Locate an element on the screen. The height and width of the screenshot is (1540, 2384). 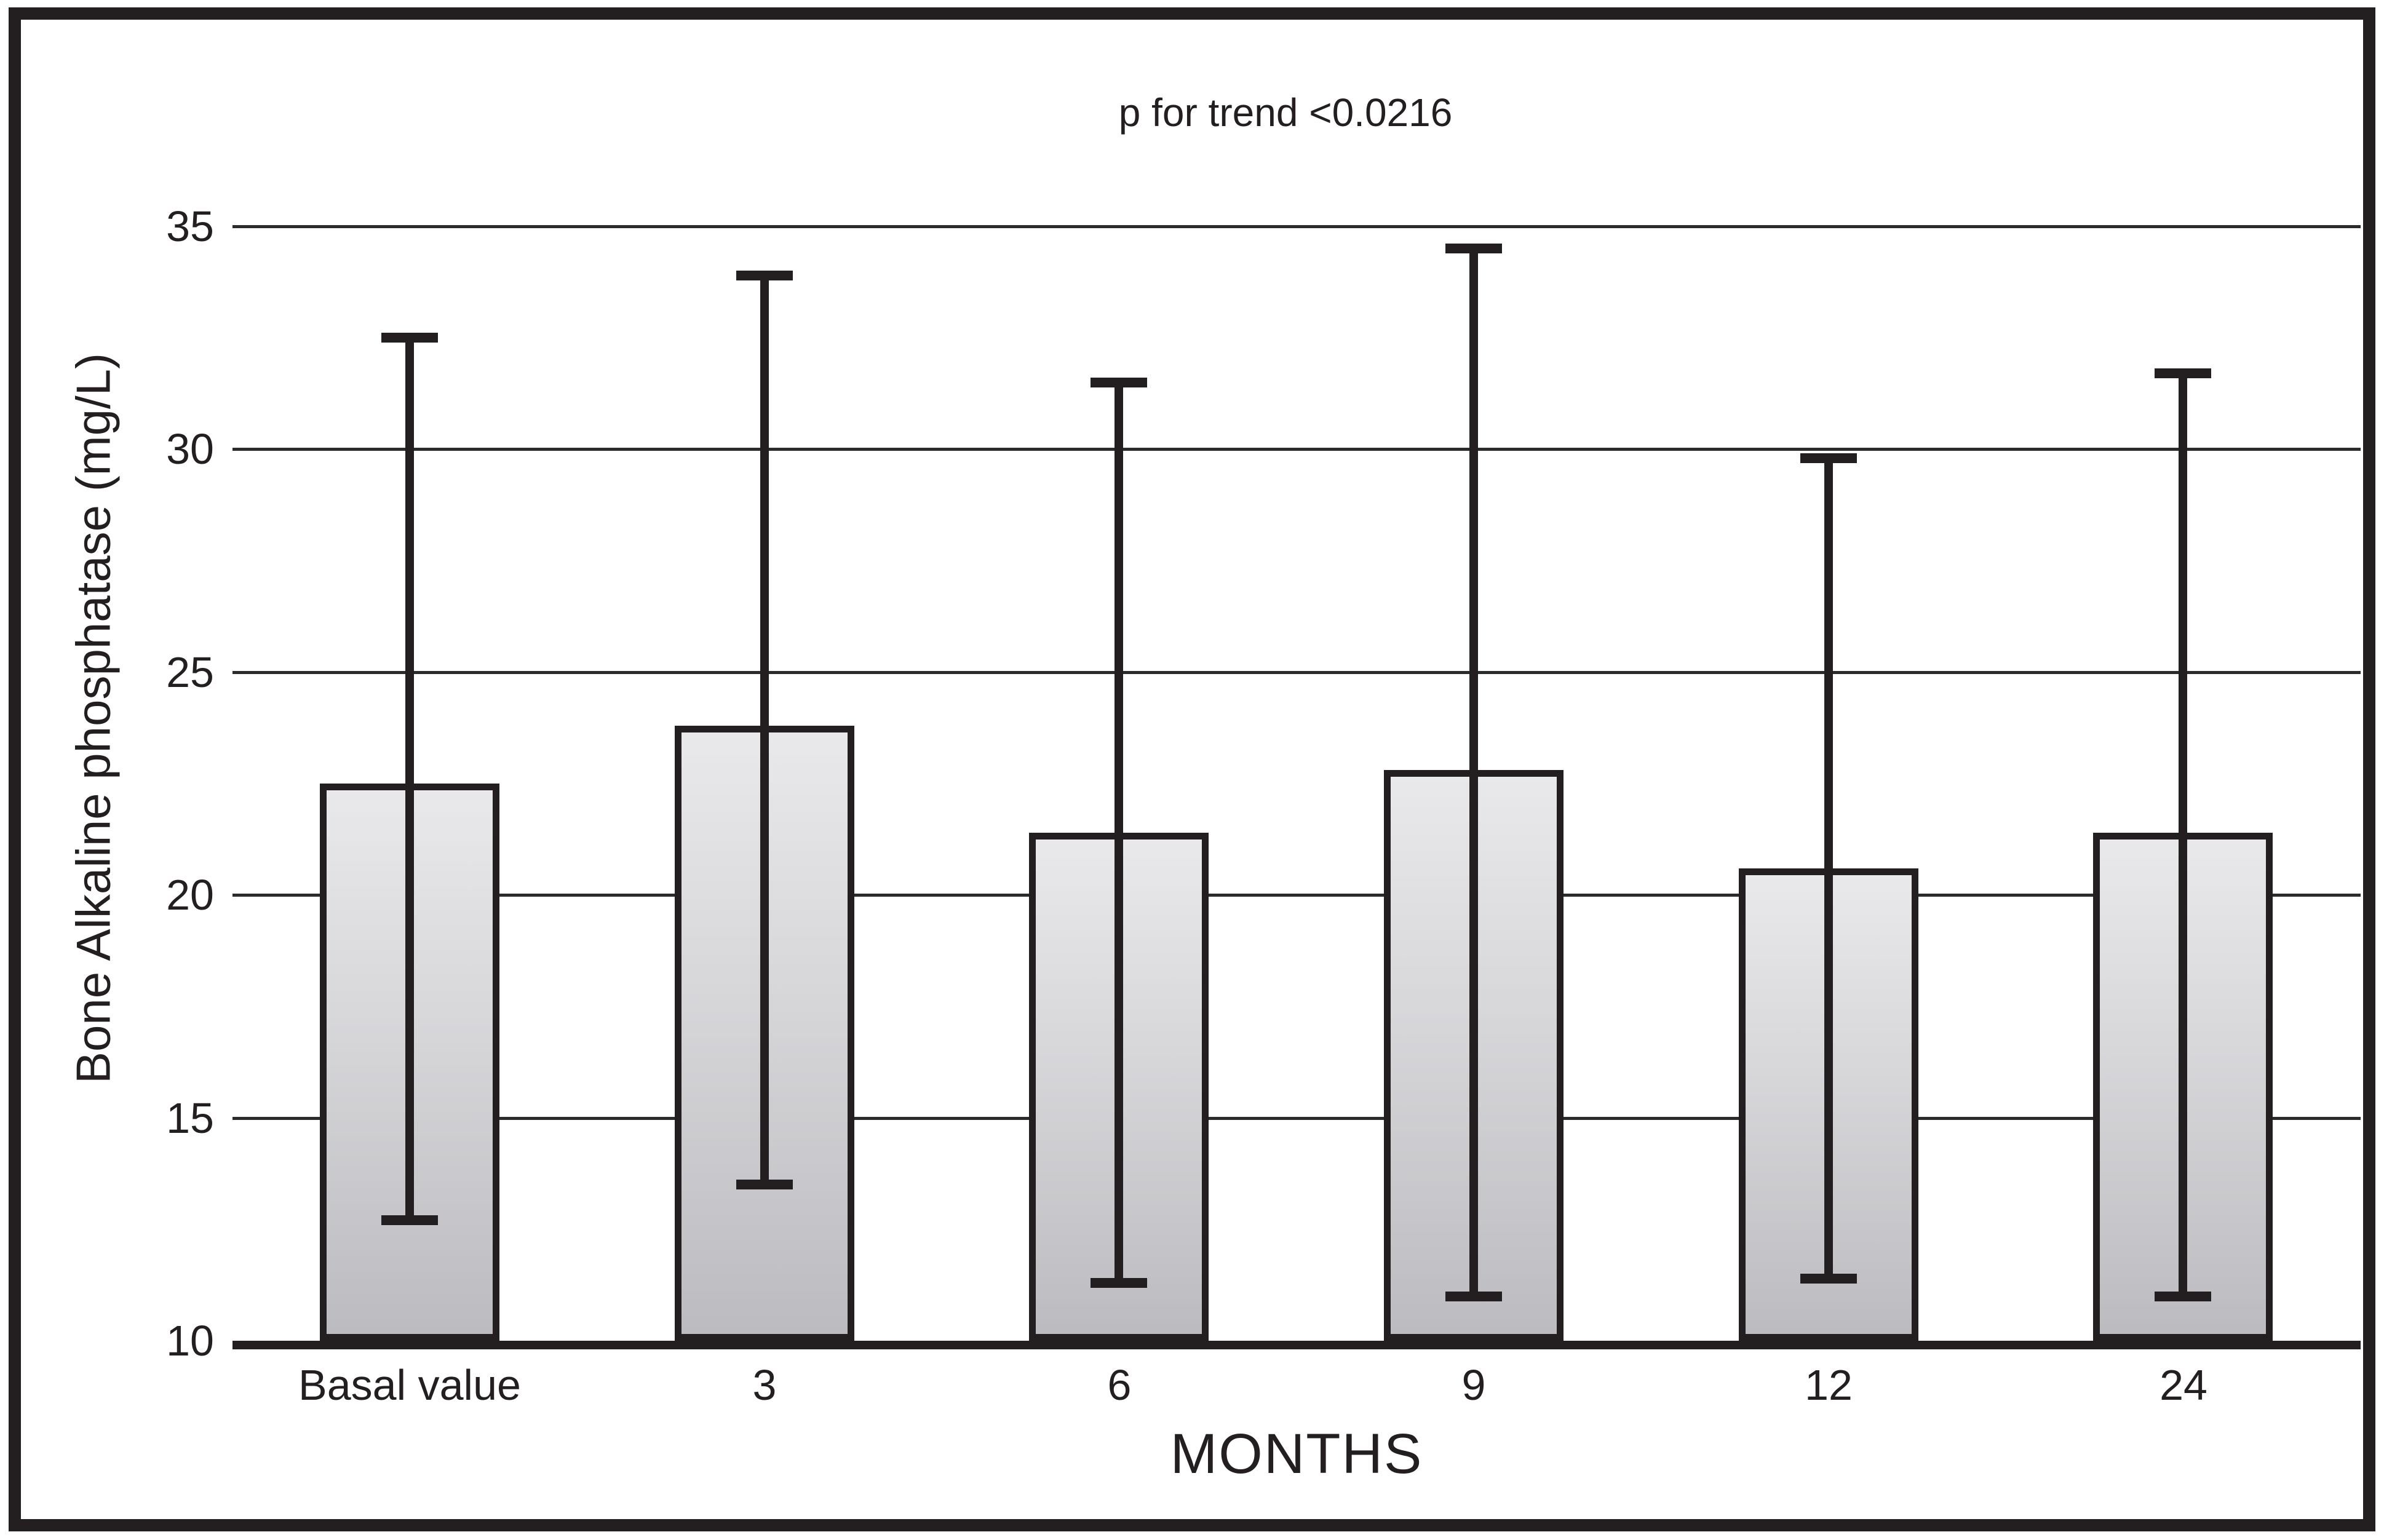
chart-title: p for trend <0.0216 is located at coordinates (1285, 113).